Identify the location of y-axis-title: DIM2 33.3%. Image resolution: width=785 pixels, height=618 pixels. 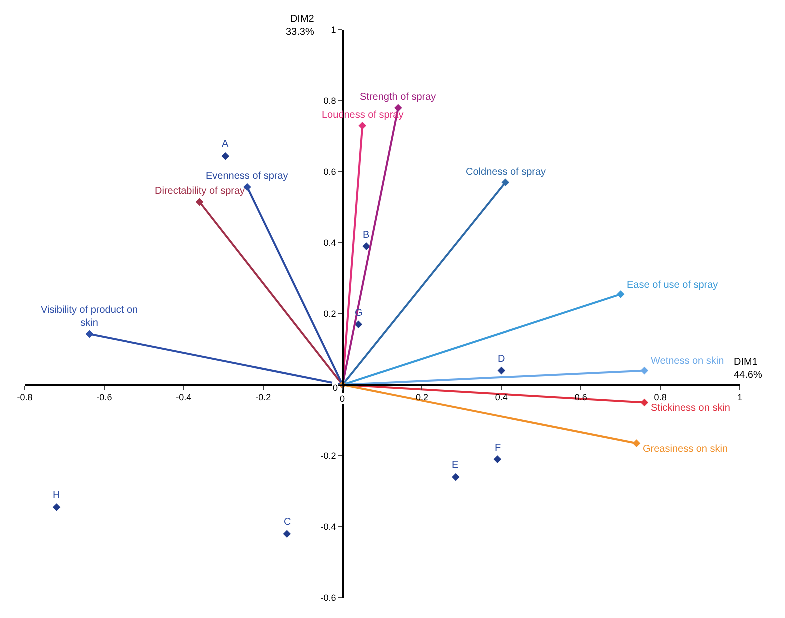
(300, 26).